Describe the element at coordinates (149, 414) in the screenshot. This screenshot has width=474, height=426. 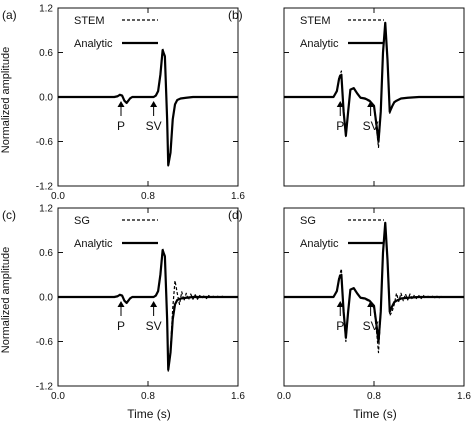
I see `x-axis-label-left: Time (s)` at that location.